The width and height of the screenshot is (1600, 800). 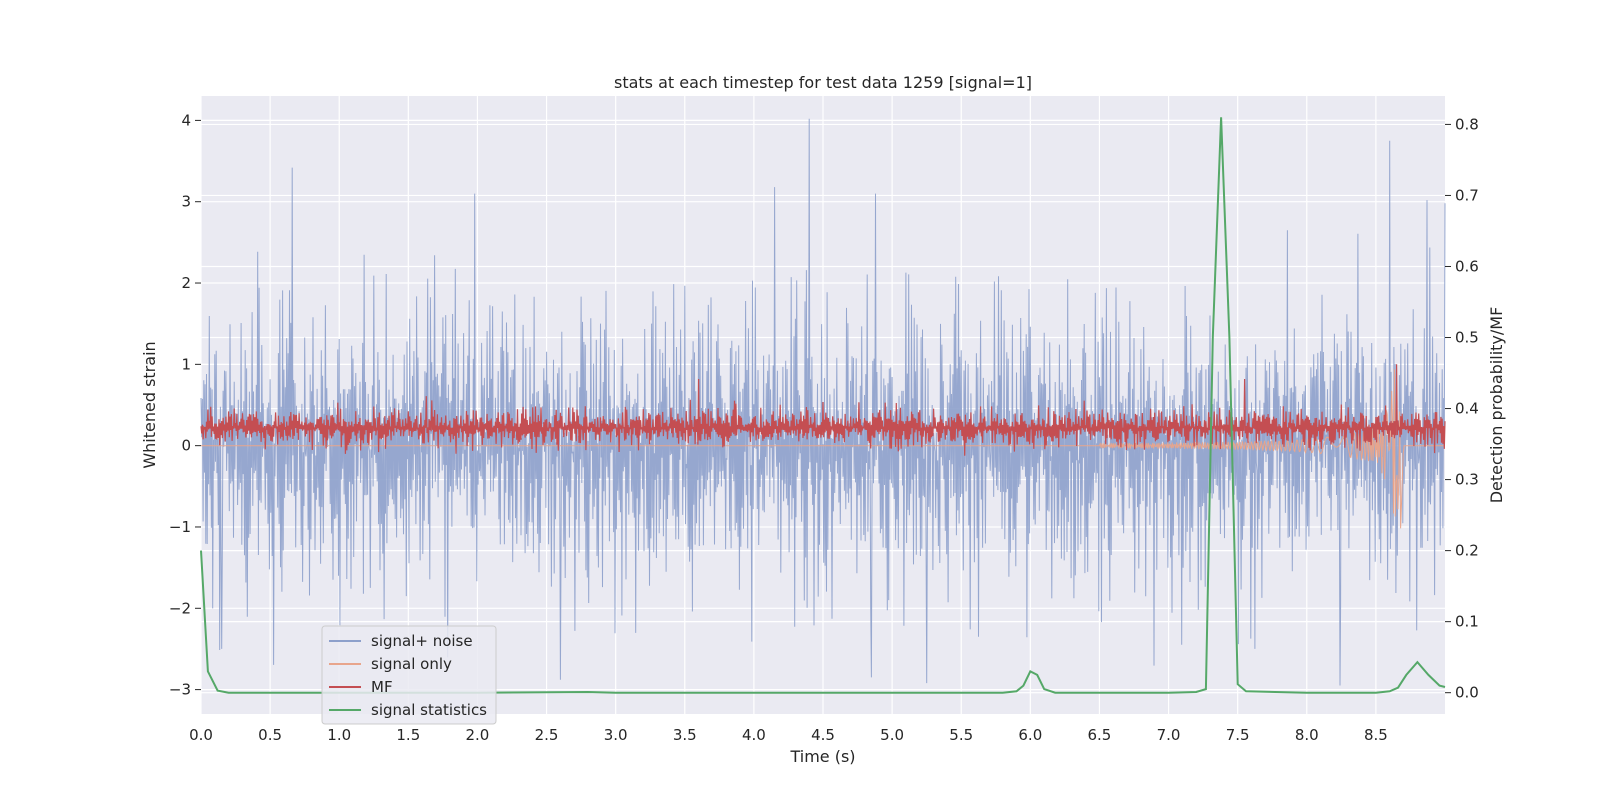 I want to click on legend-label-signal-noise: signal+ noise, so click(x=422, y=641).